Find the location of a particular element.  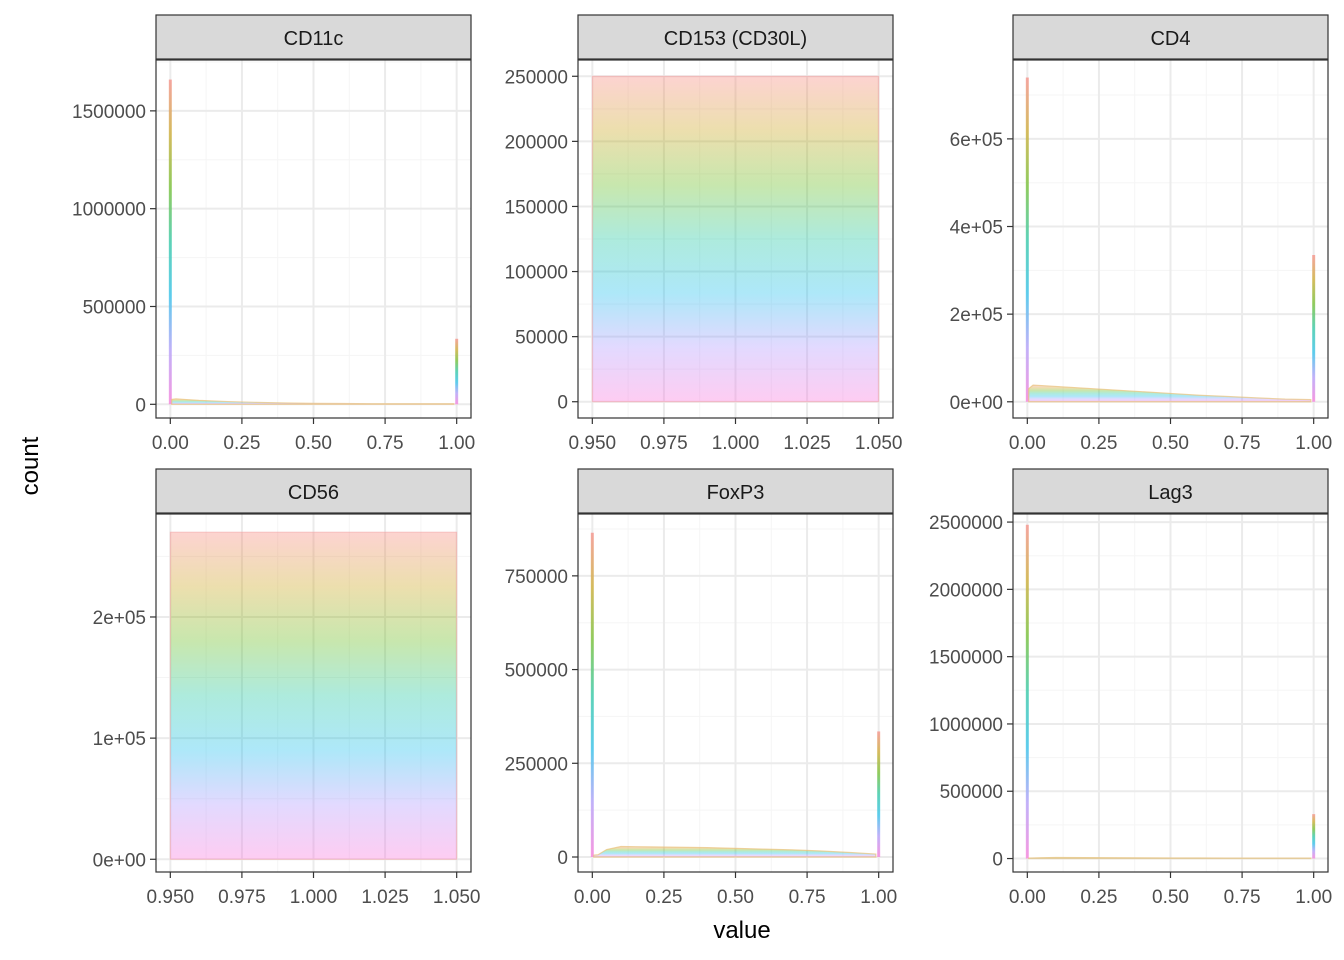

y-tick-label: 150000 is located at coordinates (536, 207).